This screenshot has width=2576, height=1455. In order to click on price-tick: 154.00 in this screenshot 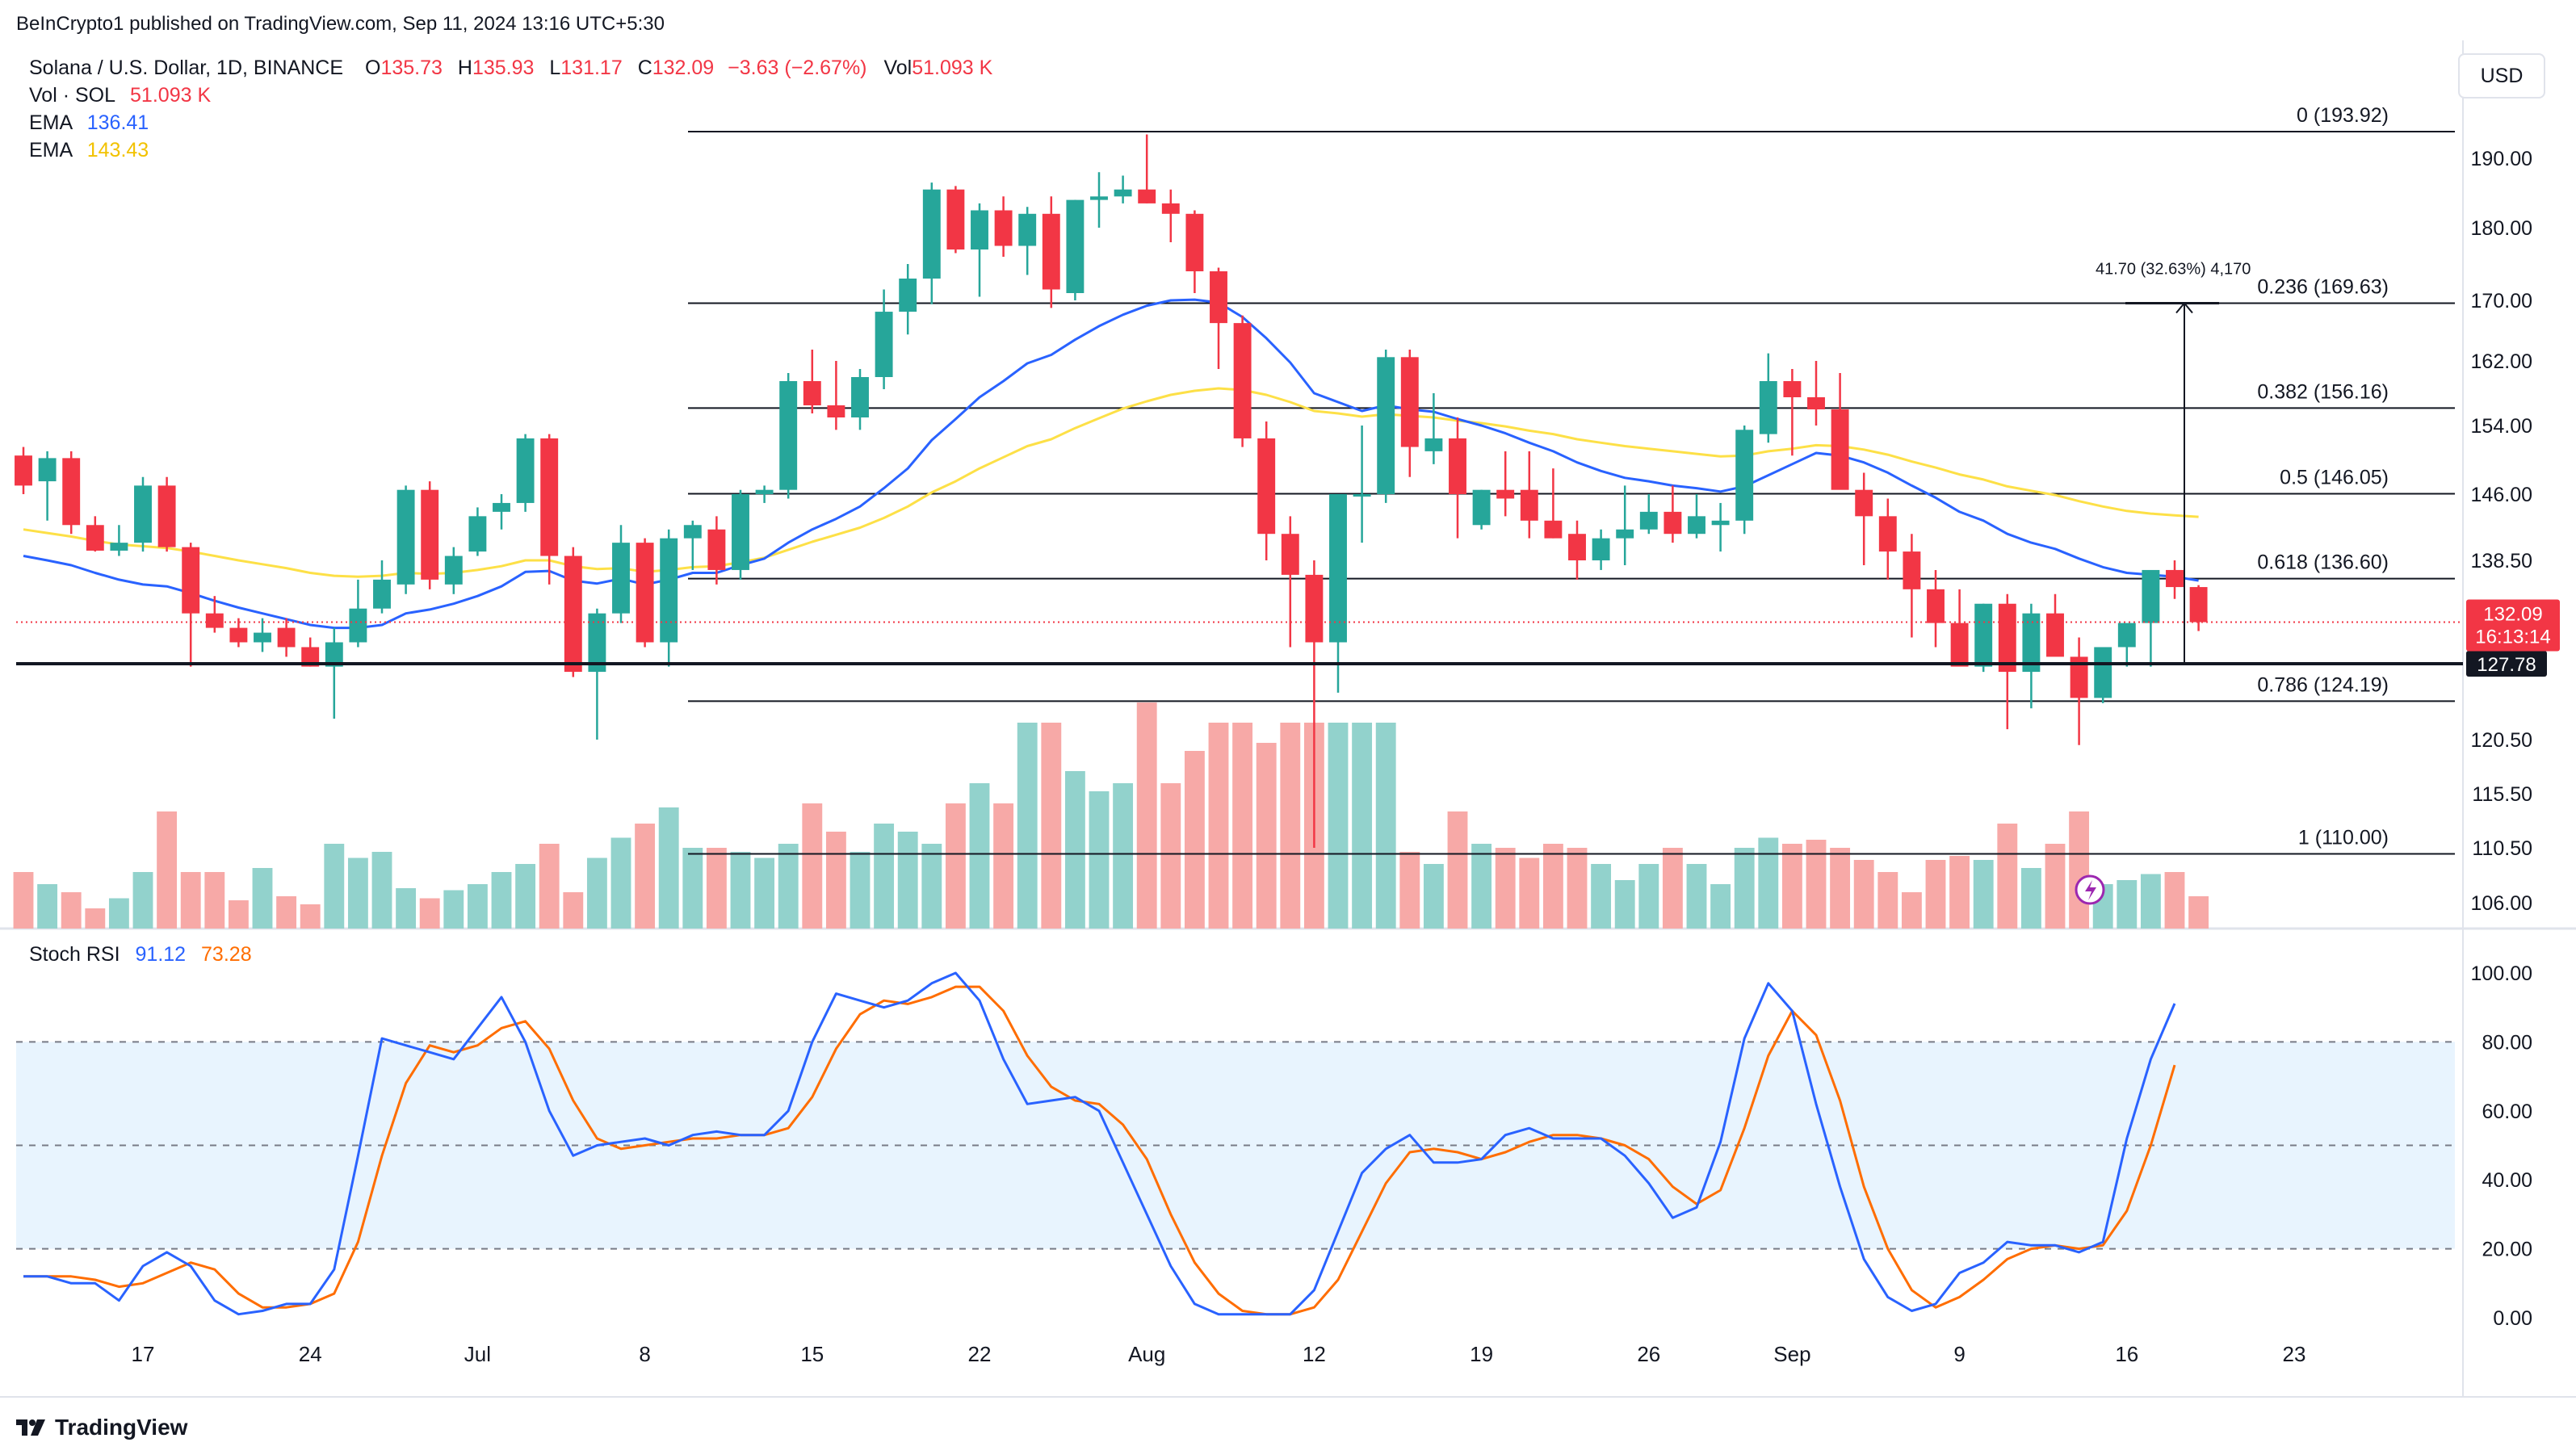, I will do `click(2501, 426)`.